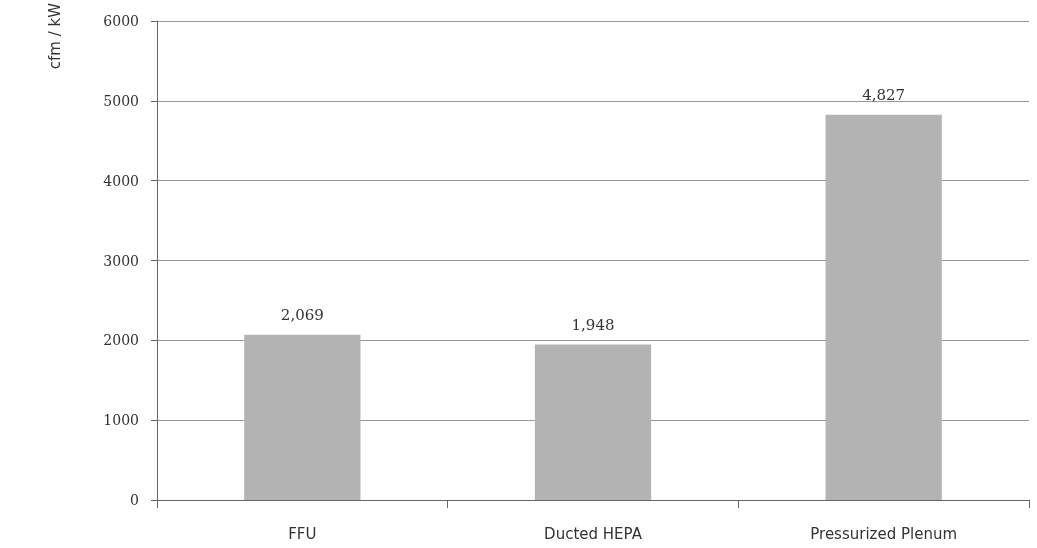 Image resolution: width=1037 pixels, height=548 pixels. What do you see at coordinates (121, 180) in the screenshot?
I see `y-tick-label: 4000` at bounding box center [121, 180].